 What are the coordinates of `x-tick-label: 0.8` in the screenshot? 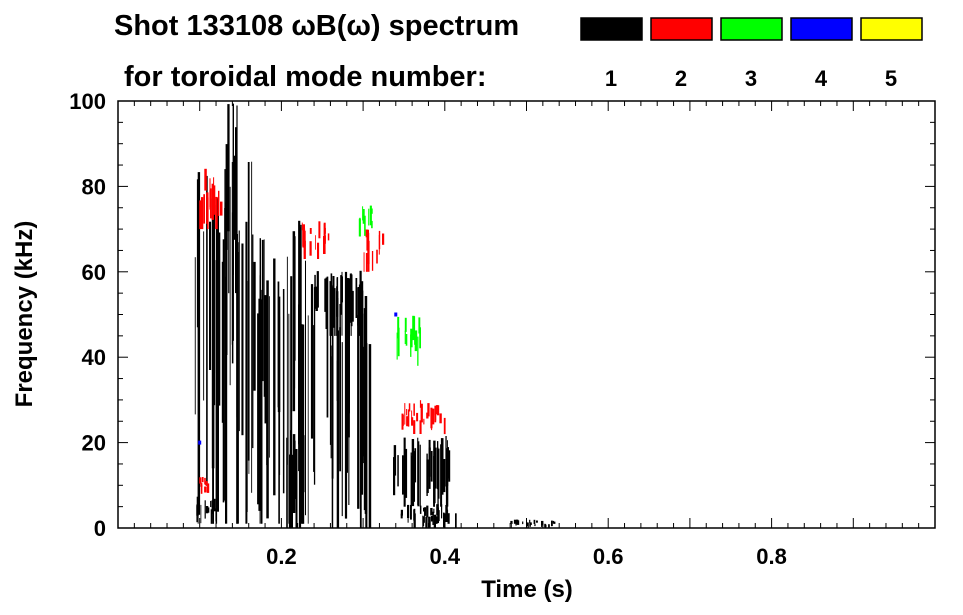 It's located at (771, 556).